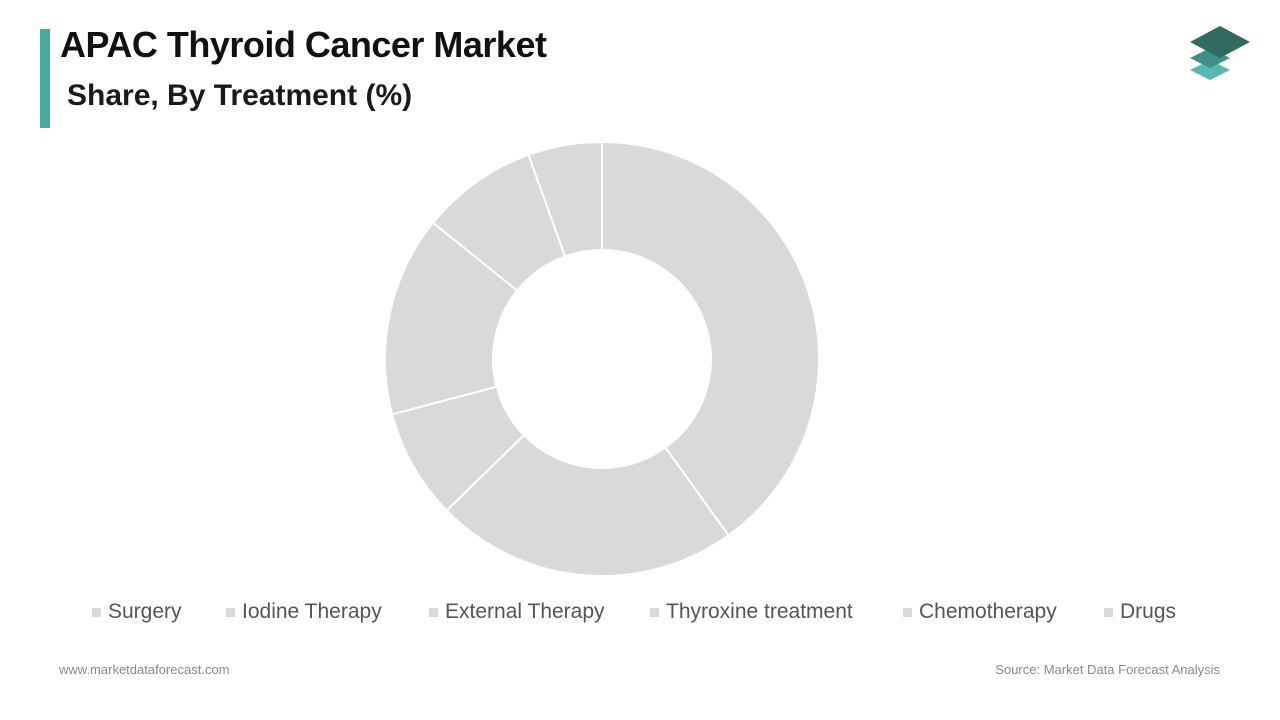 This screenshot has height=720, width=1280. I want to click on title-accent-bar, so click(45, 78).